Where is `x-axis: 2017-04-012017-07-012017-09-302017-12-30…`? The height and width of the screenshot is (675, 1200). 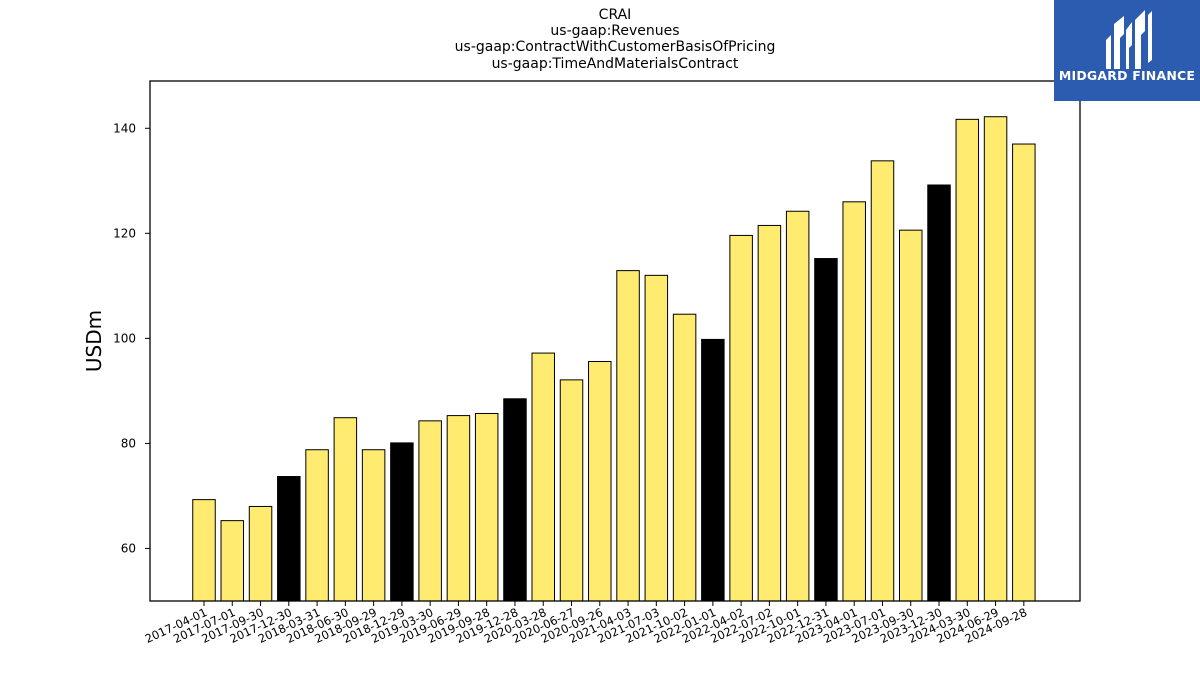
x-axis: 2017-04-012017-07-012017-09-302017-12-30… is located at coordinates (586, 623).